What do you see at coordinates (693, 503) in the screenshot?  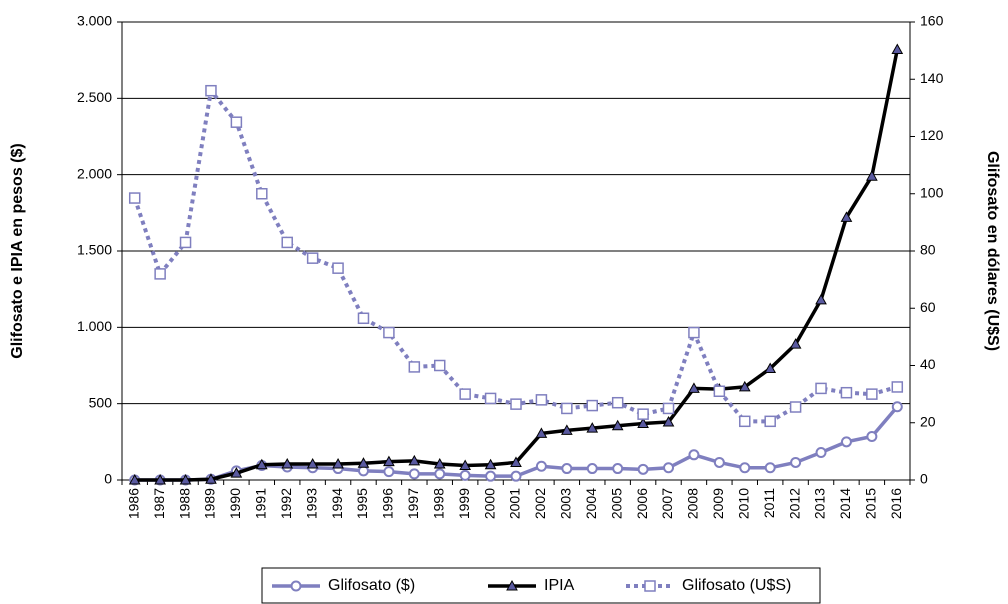 I see `x-tick-label: 2008` at bounding box center [693, 503].